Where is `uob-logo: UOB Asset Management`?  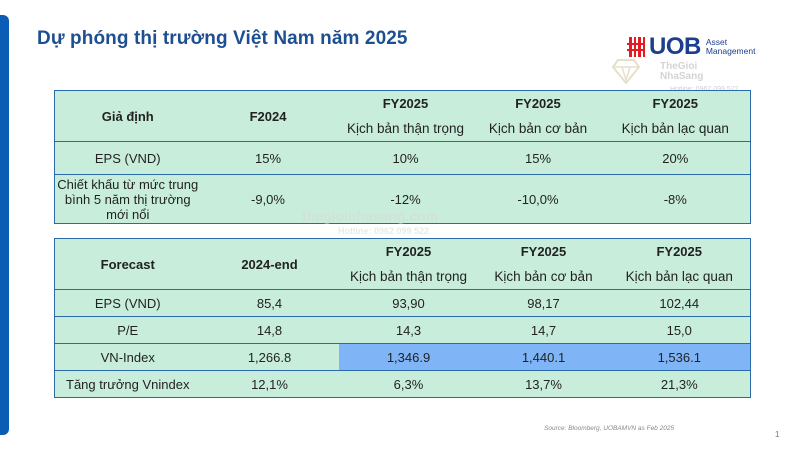 uob-logo: UOB Asset Management is located at coordinates (691, 46).